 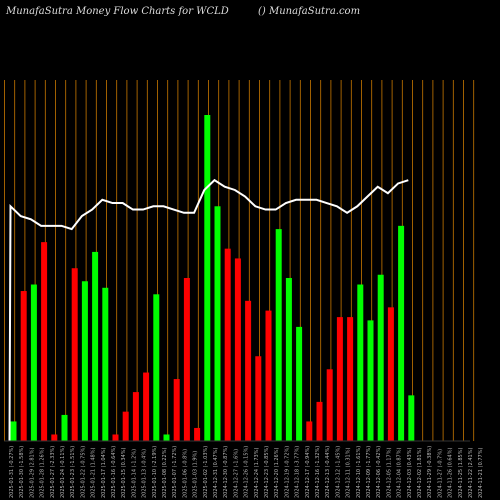 What do you see at coordinates (359, 472) in the screenshot?
I see `x-tick-label: 2024-12-10 (-1.61%)` at bounding box center [359, 472].